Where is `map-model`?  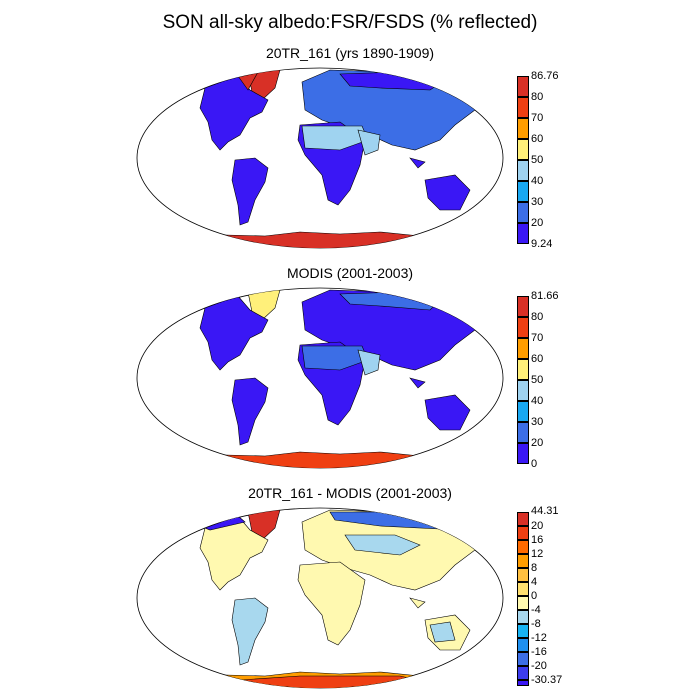 map-model is located at coordinates (320, 158).